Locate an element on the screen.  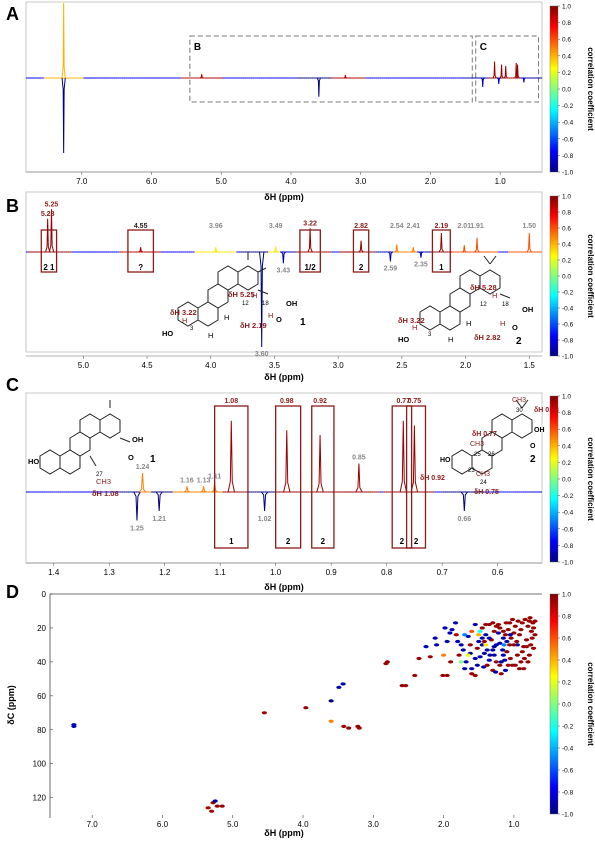
peak-label: 2.19 is located at coordinates (442, 226).